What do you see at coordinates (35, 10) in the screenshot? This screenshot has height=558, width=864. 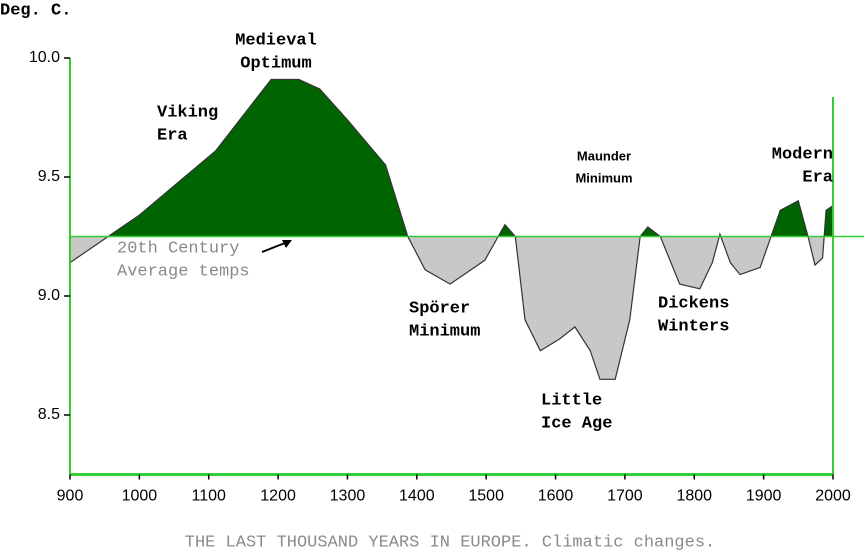 I see `y-axis-label: Deg. C.` at bounding box center [35, 10].